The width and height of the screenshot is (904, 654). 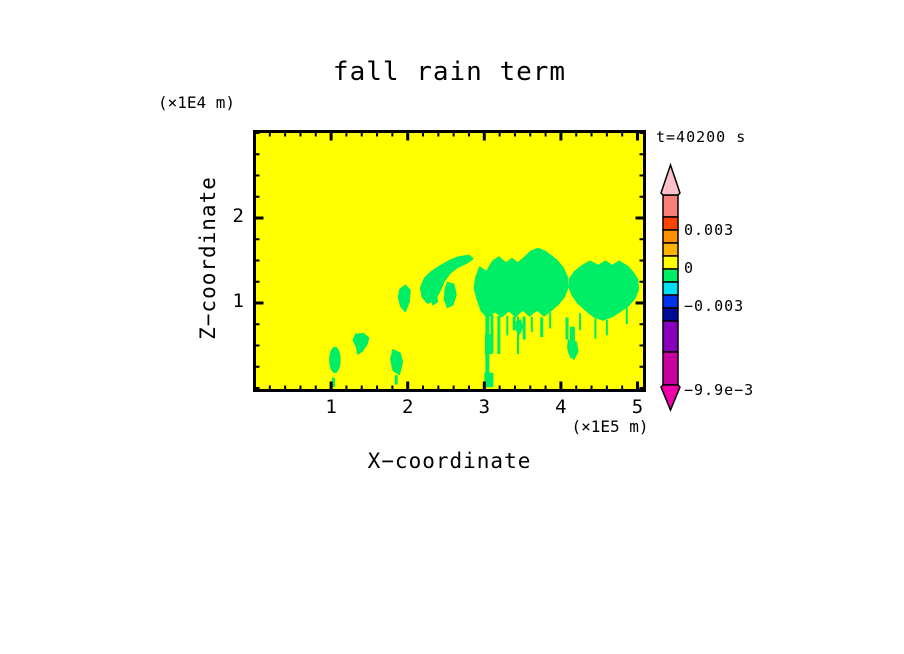 I want to click on colorbar-label: 0.003, so click(x=709, y=230).